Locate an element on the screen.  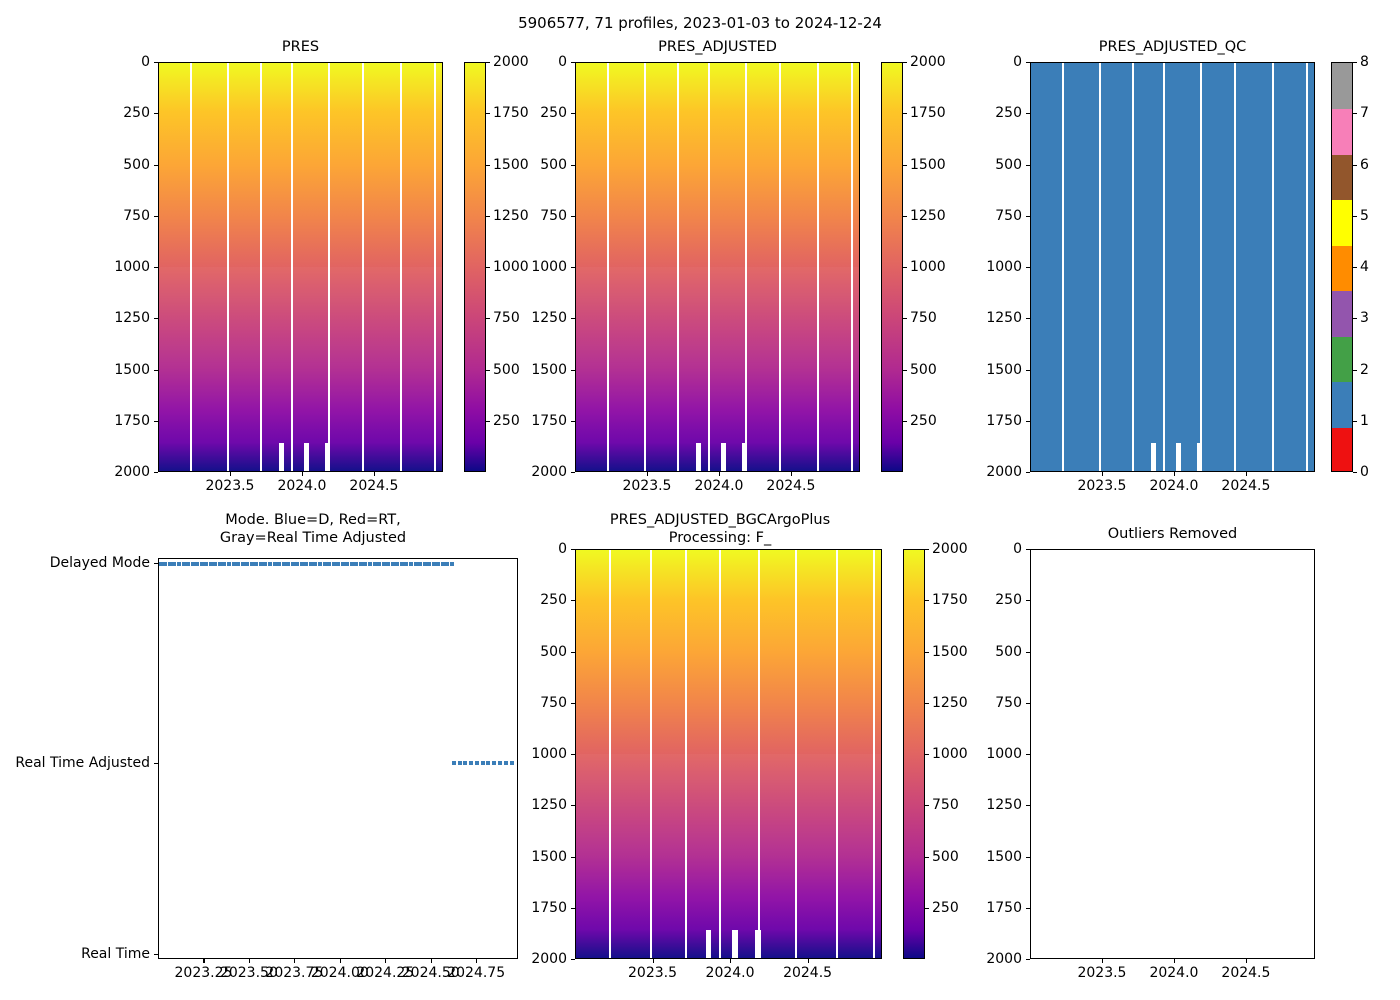
heatmap-gradient-fill is located at coordinates (717, 267).